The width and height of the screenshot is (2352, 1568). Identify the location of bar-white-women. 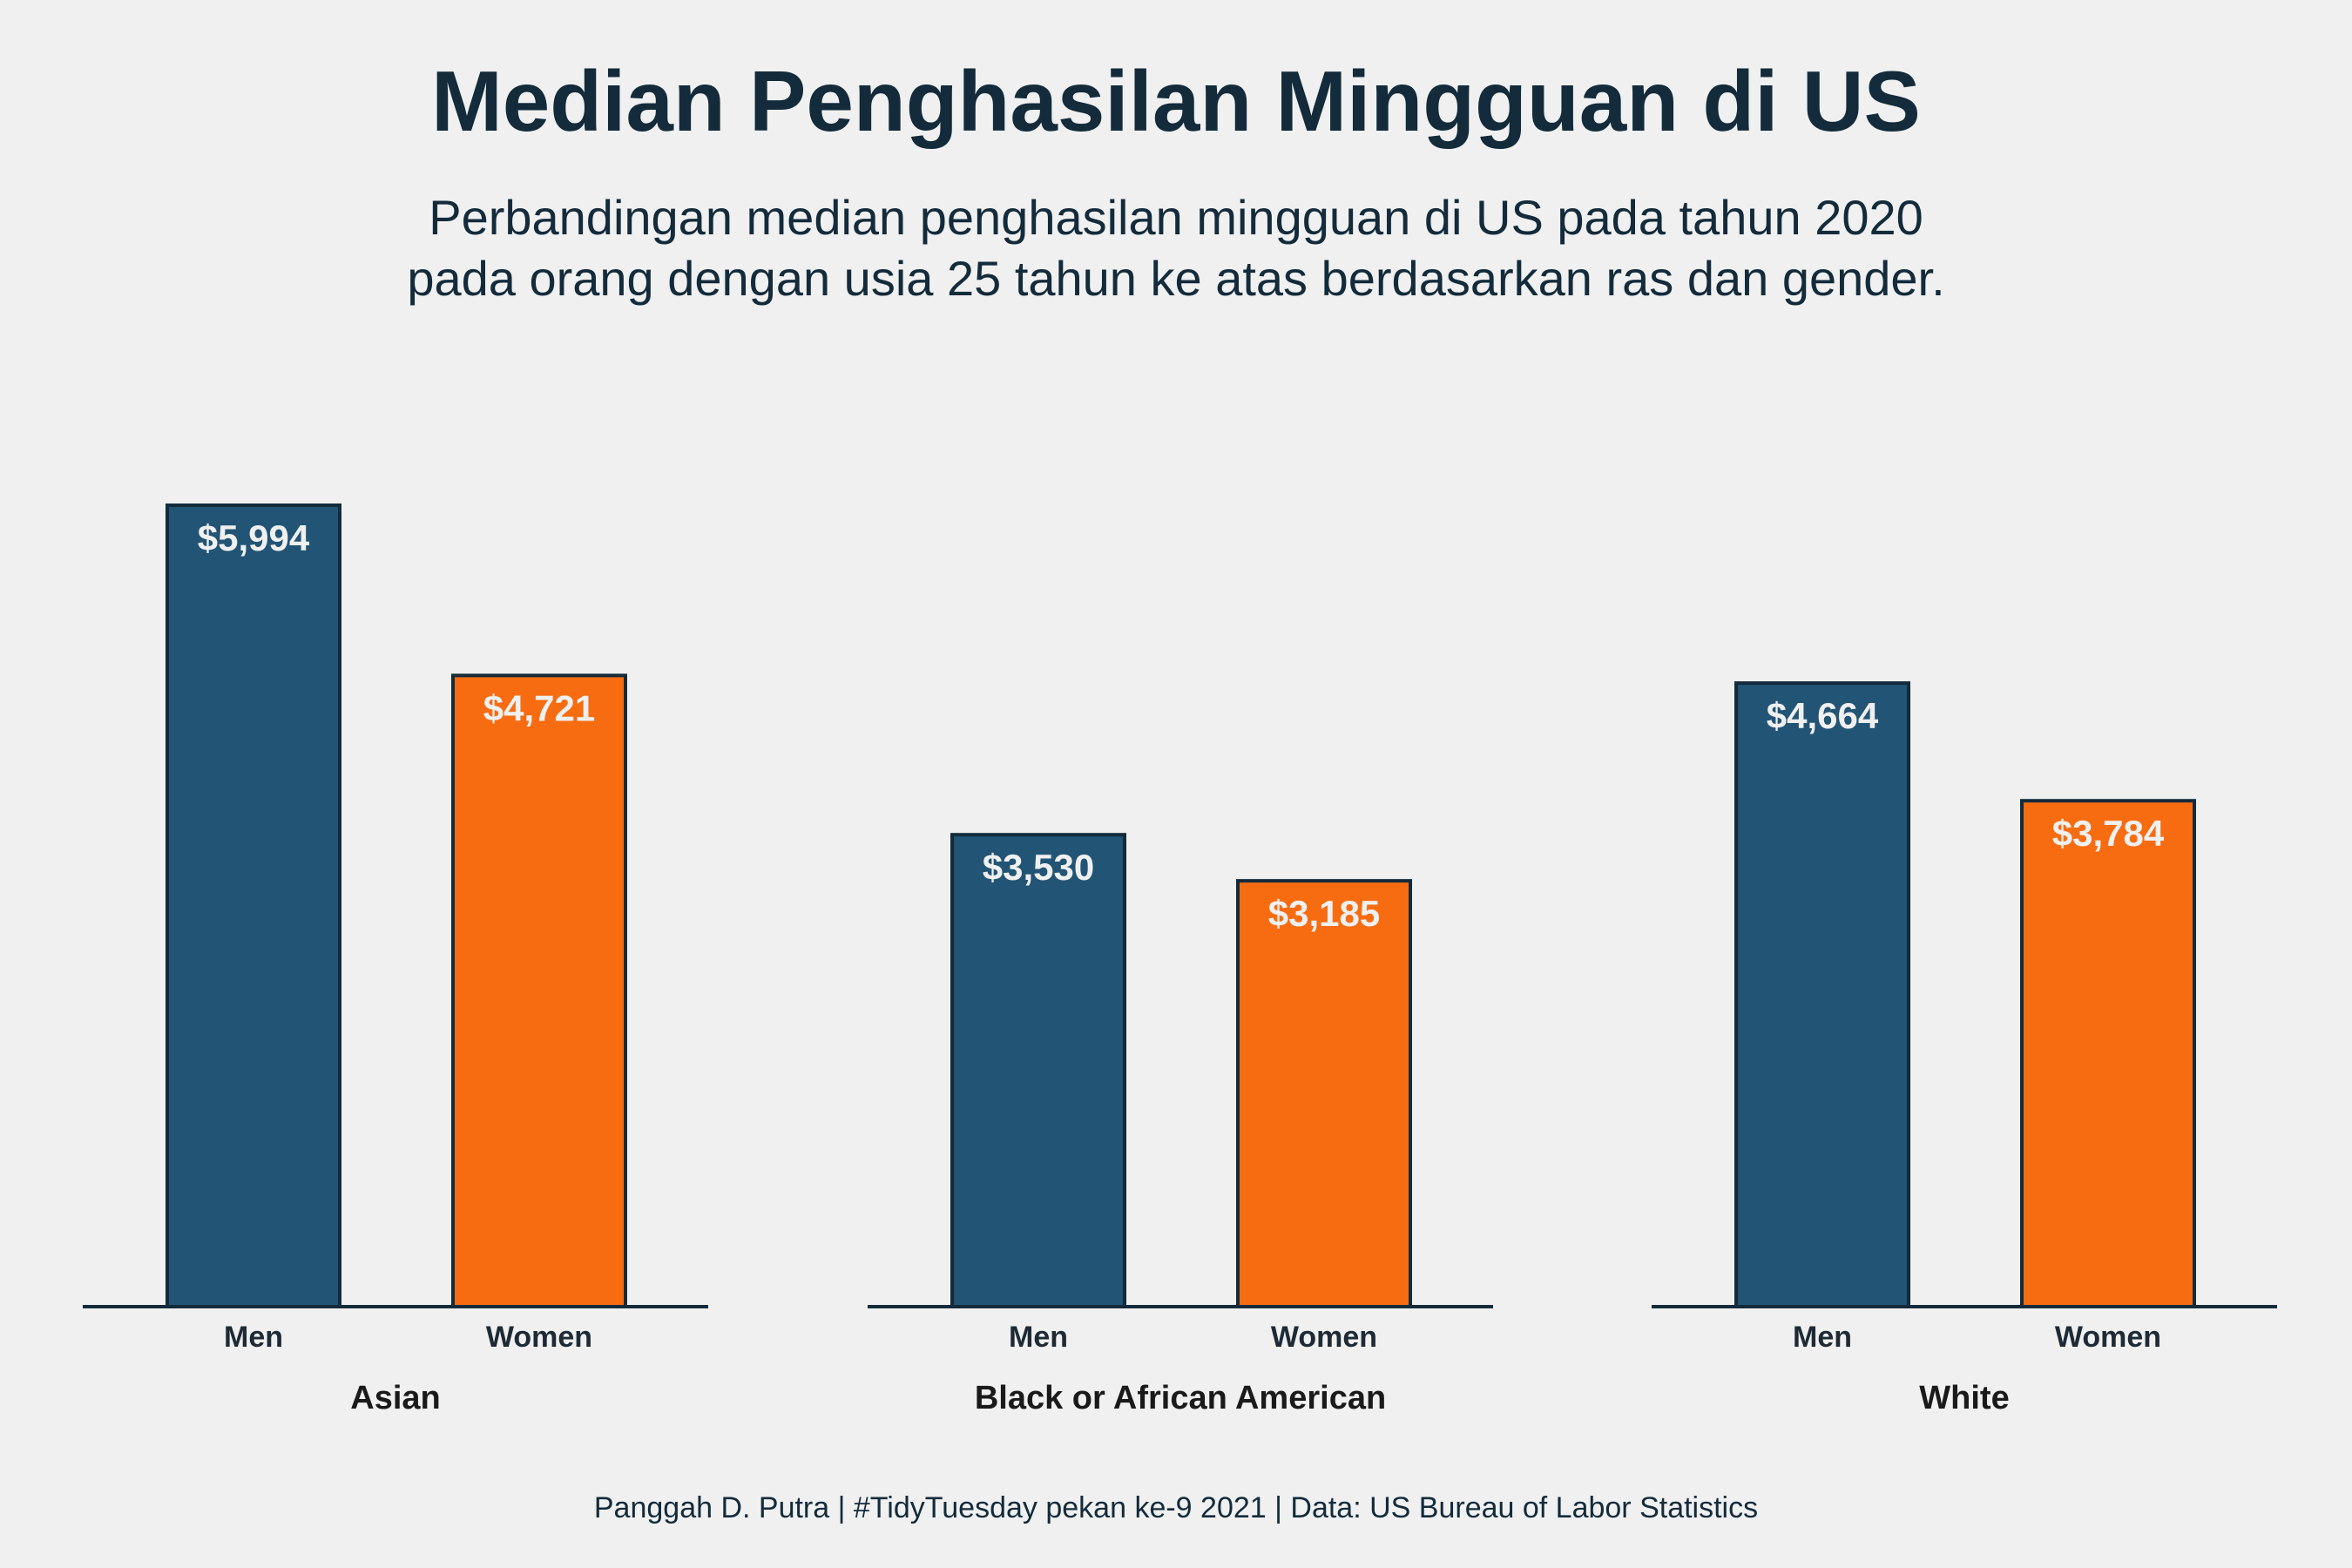
(2108, 1054).